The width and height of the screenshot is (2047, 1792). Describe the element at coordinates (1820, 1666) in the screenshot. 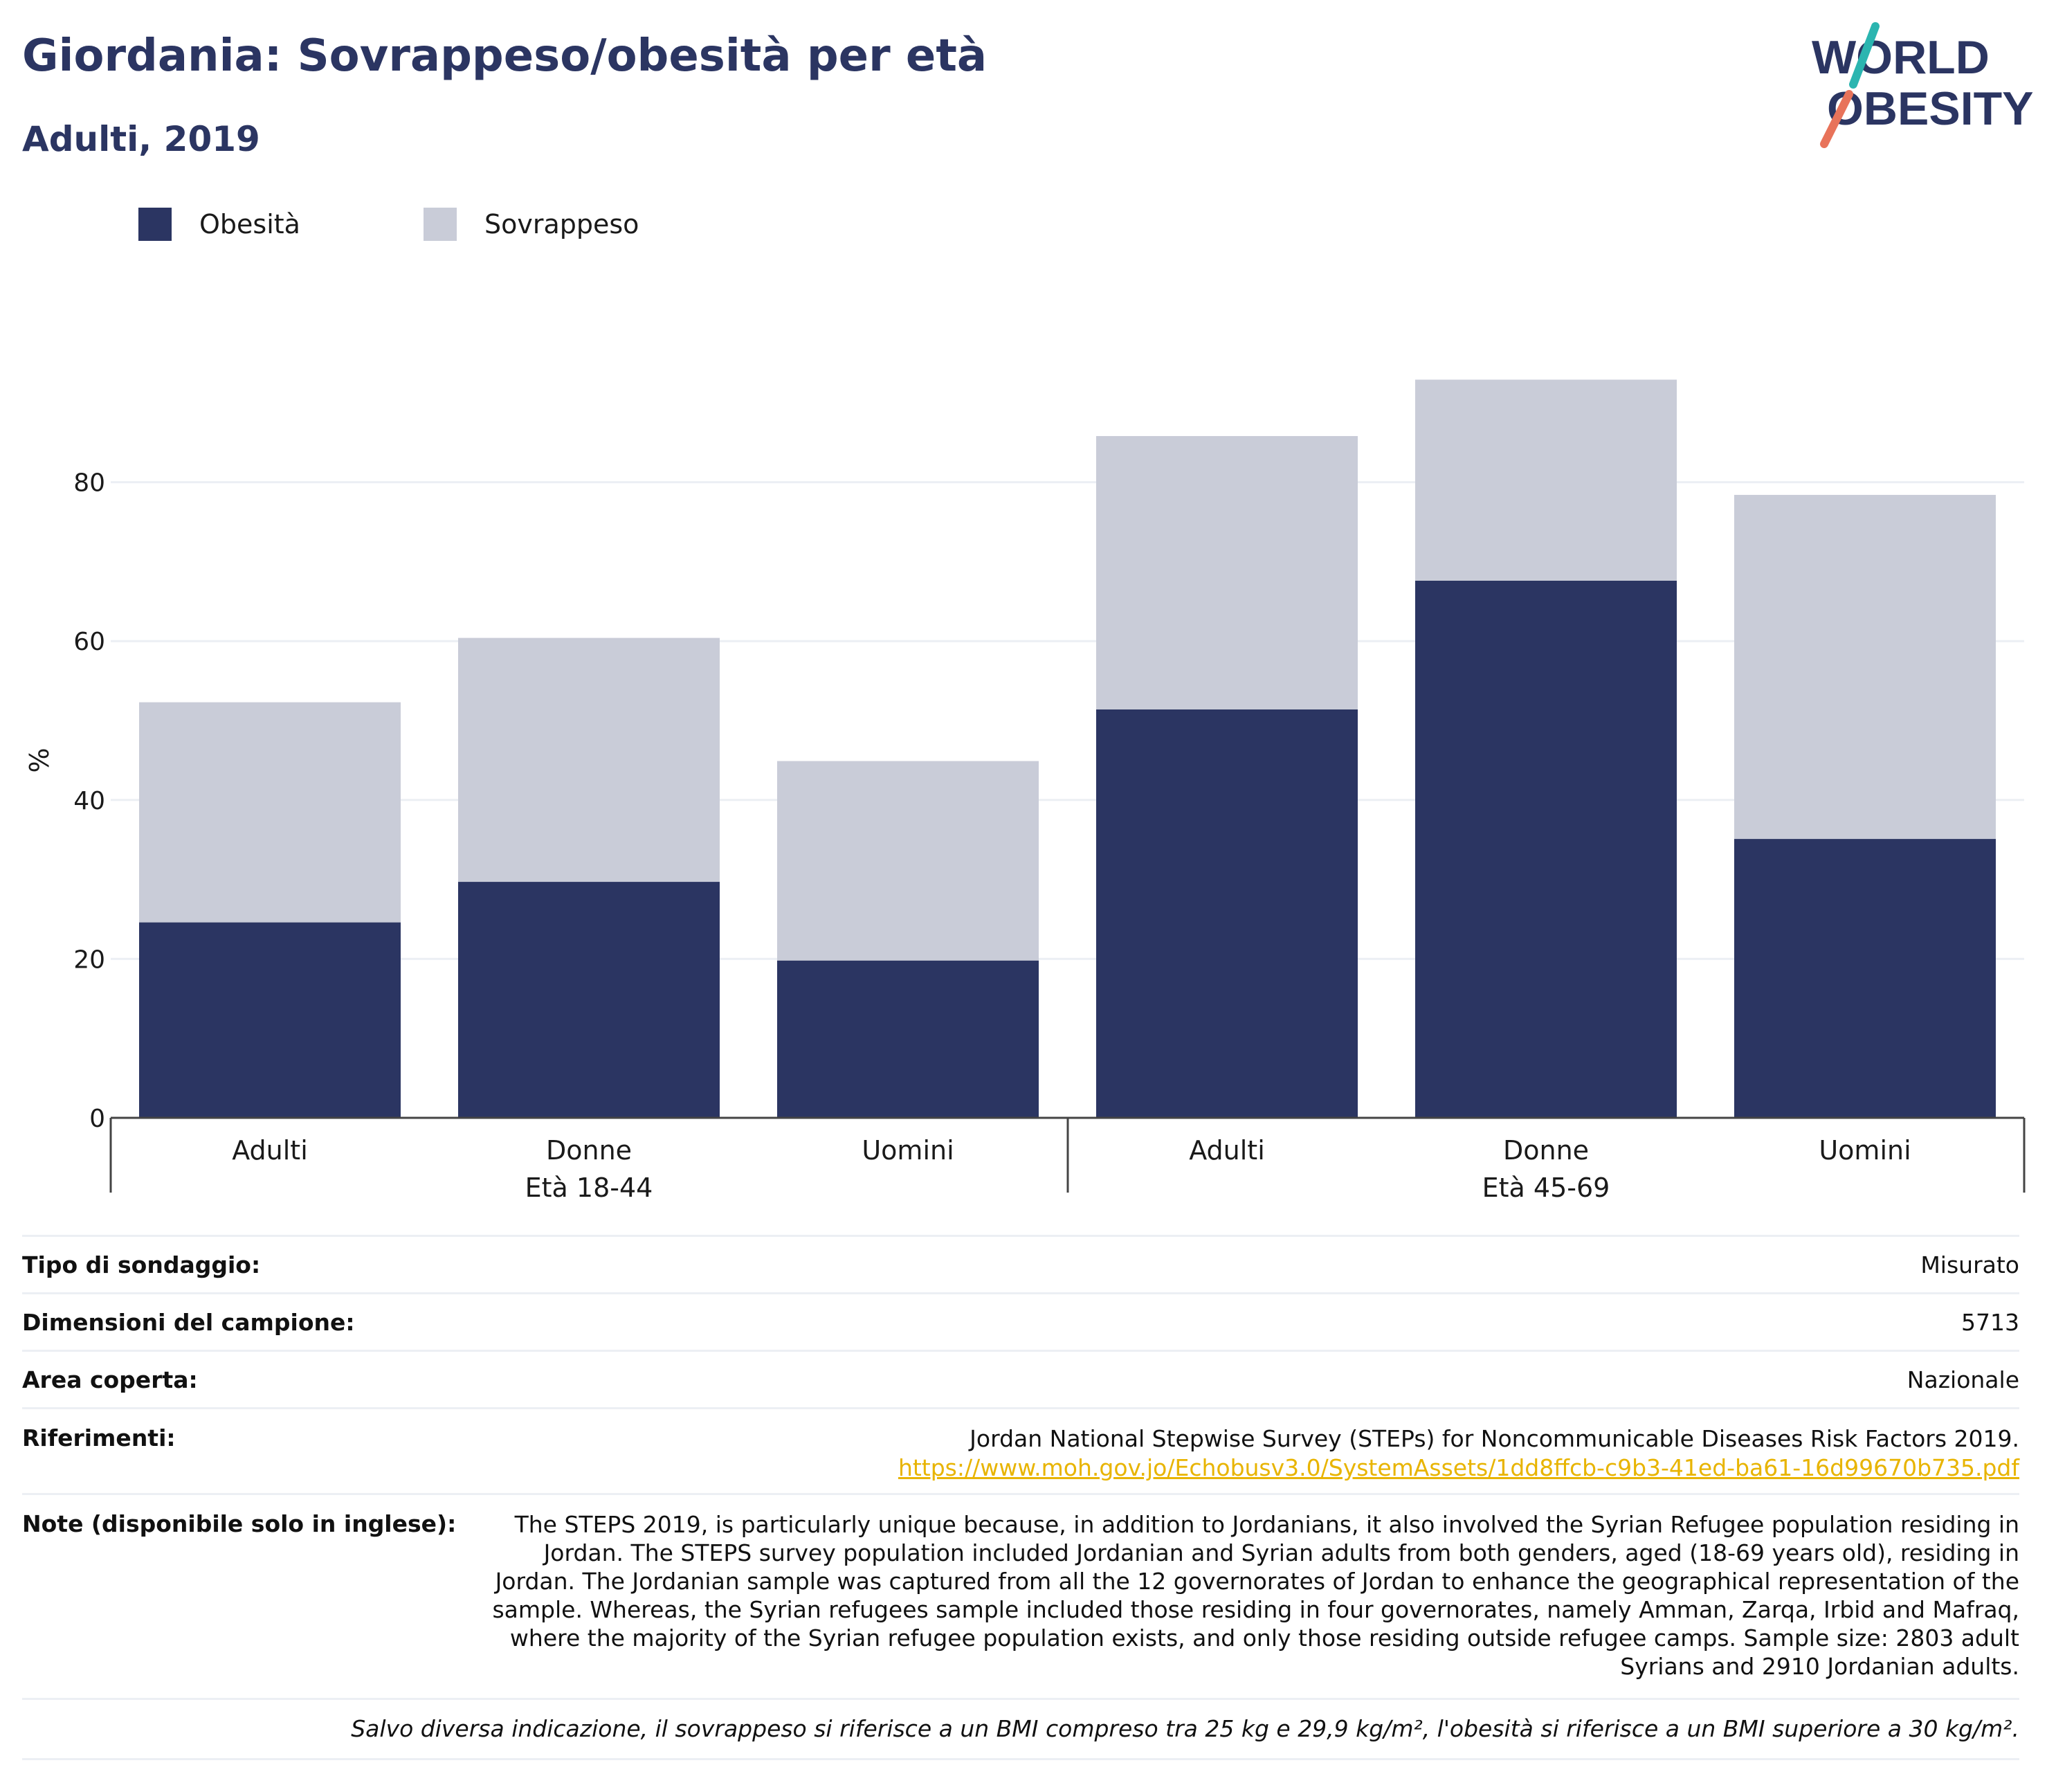

I see `notes-line: Syrians and 2910 Jordanian adults.` at that location.